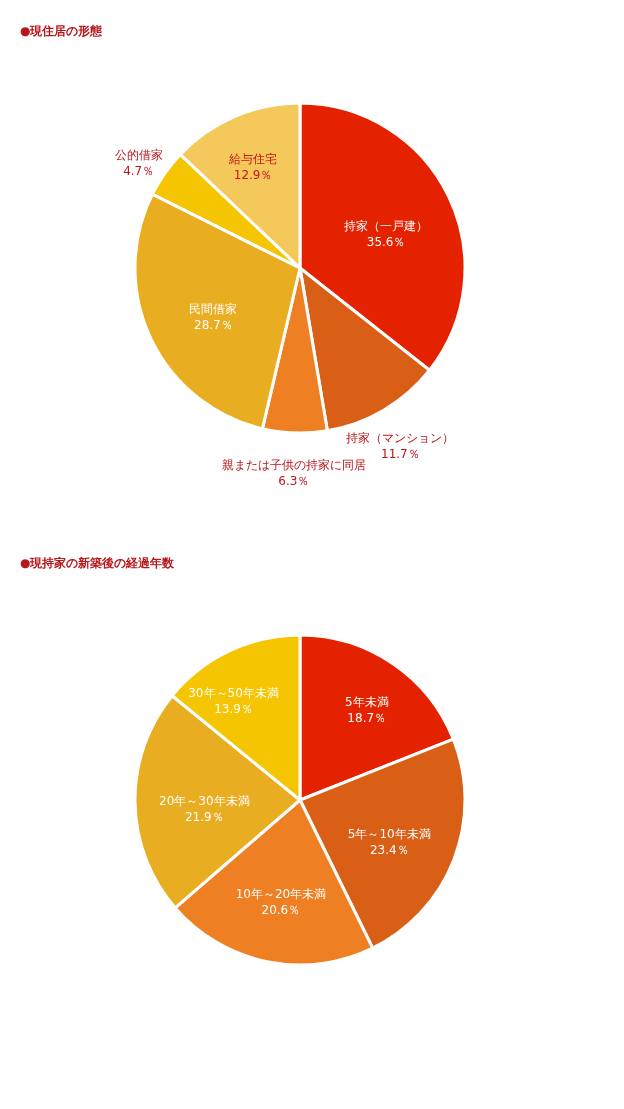 The height and width of the screenshot is (1109, 624). What do you see at coordinates (389, 850) in the screenshot?
I see `data-label: 23.4％` at bounding box center [389, 850].